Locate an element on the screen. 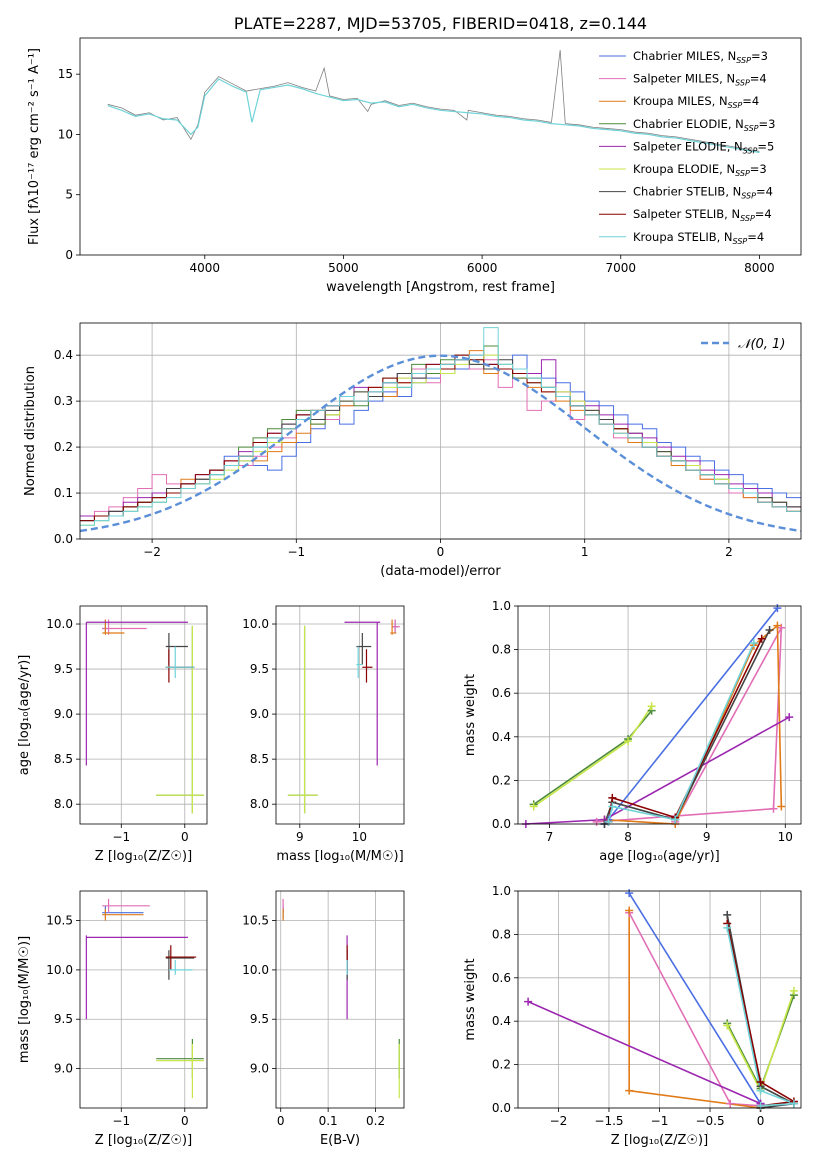 The width and height of the screenshot is (819, 1170). y-tick-label: 15 is located at coordinates (65, 74).